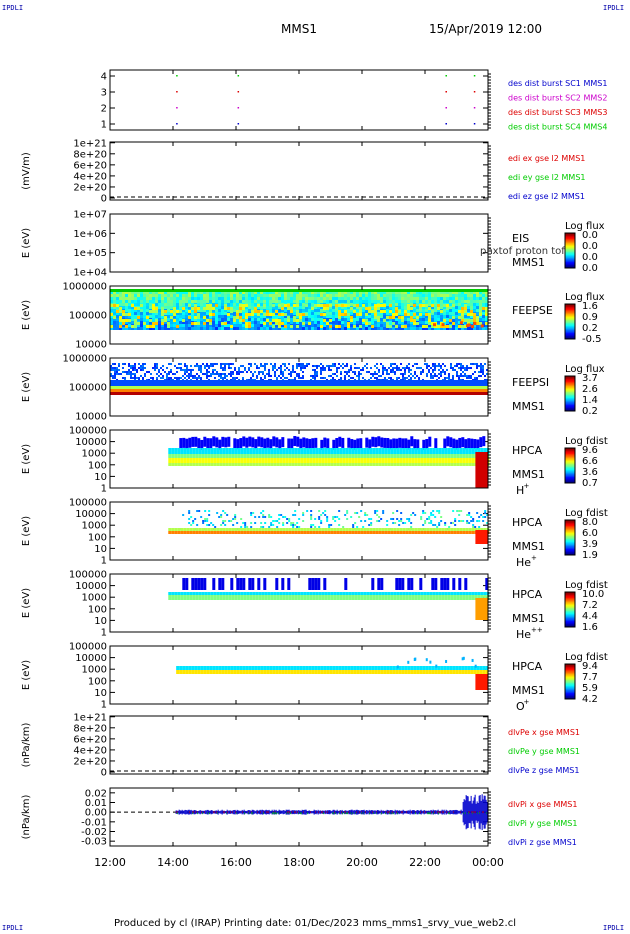 This screenshot has width=630, height=934. Describe the element at coordinates (532, 310) in the screenshot. I see `instrument-label: FEEPSE` at that location.